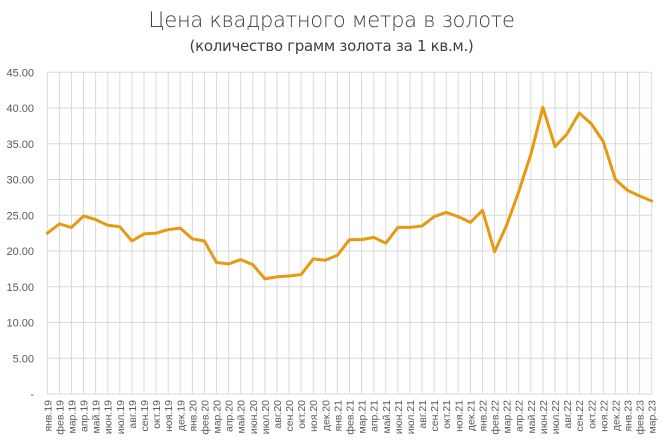 Image resolution: width=663 pixels, height=446 pixels. What do you see at coordinates (145, 416) in the screenshot?
I see `x-tick-label: сен.19` at bounding box center [145, 416].